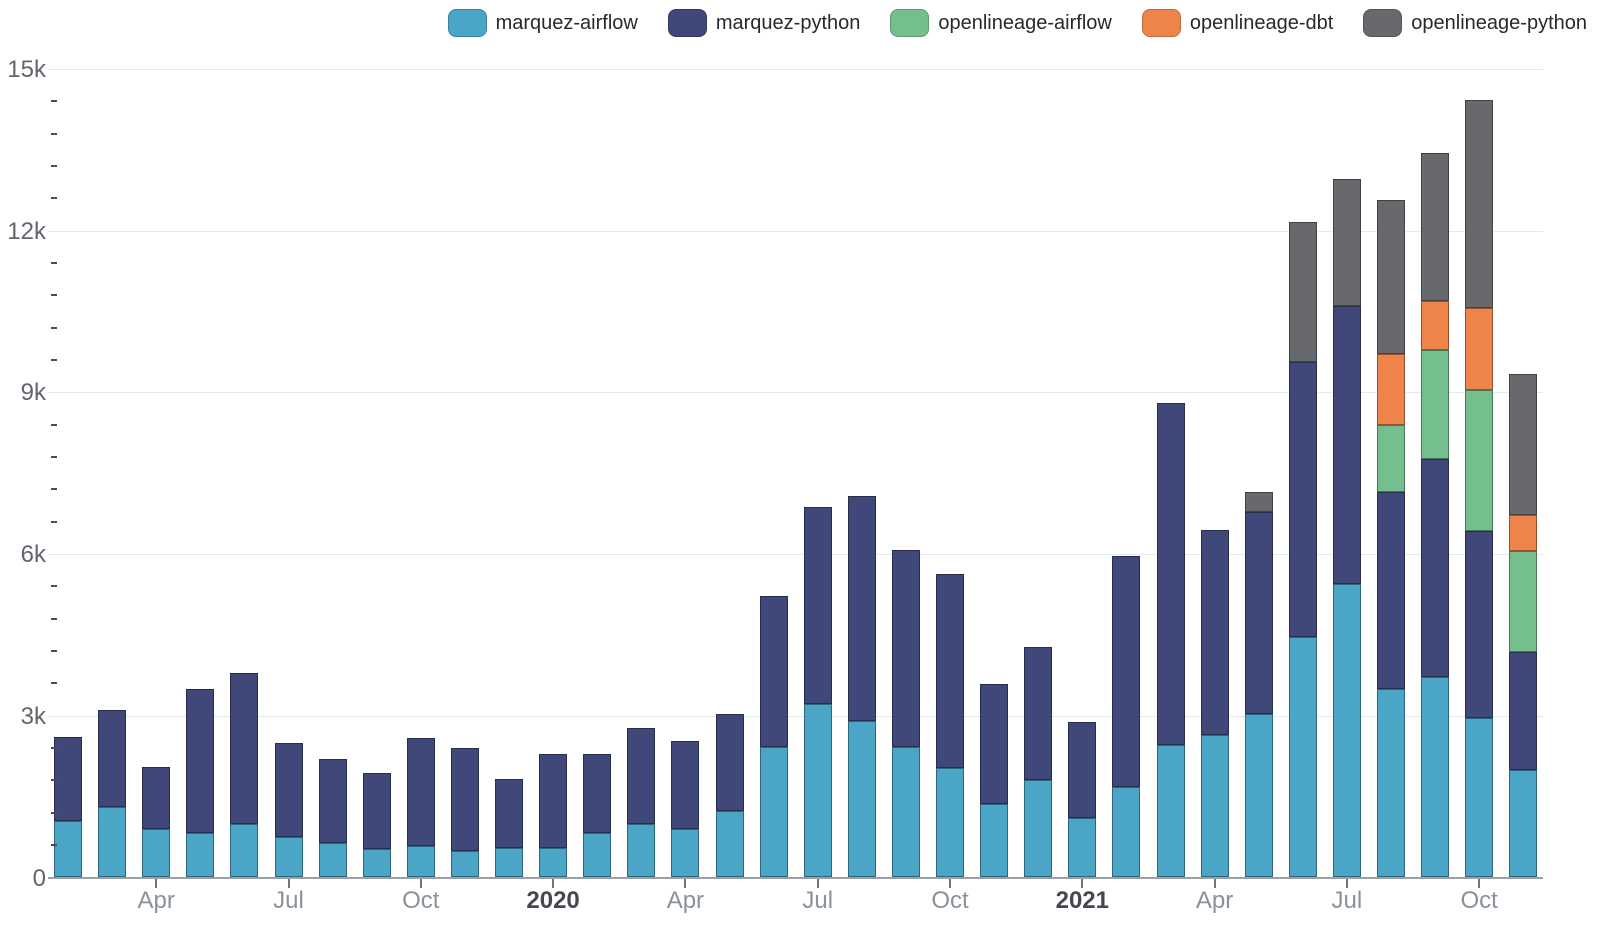 This screenshot has height=933, width=1600. I want to click on bar-Sep 2020-marquez-python, so click(905, 648).